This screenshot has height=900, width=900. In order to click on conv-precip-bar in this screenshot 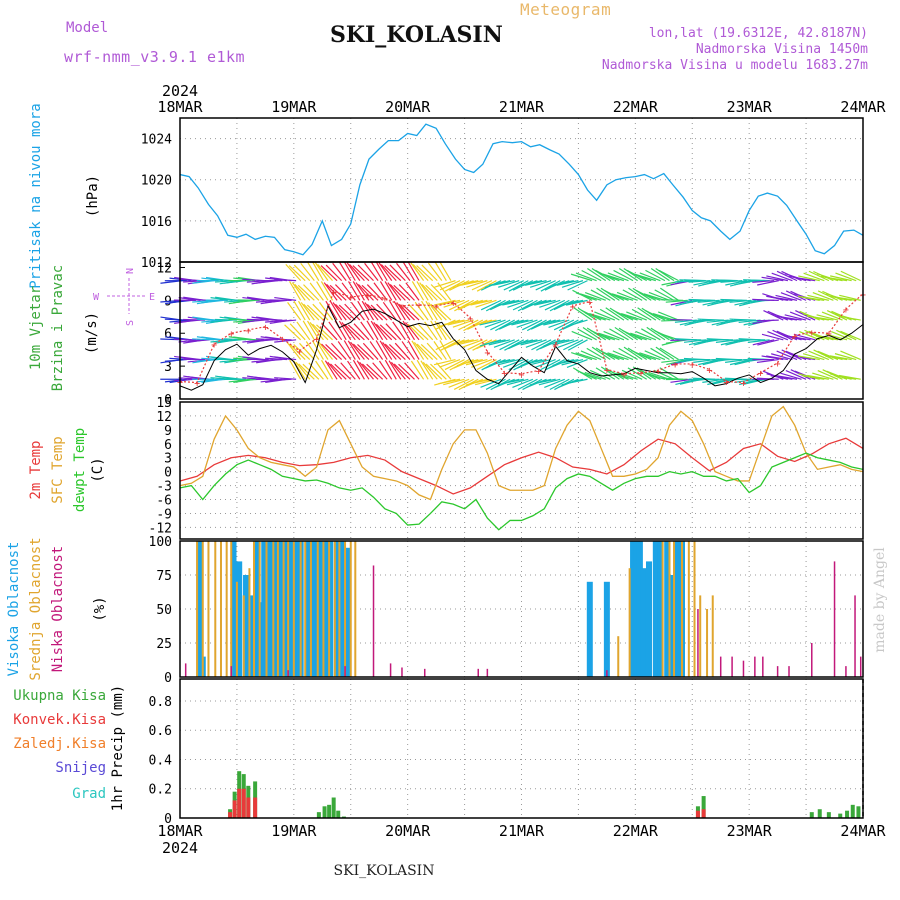, I will do `click(243, 803)`.